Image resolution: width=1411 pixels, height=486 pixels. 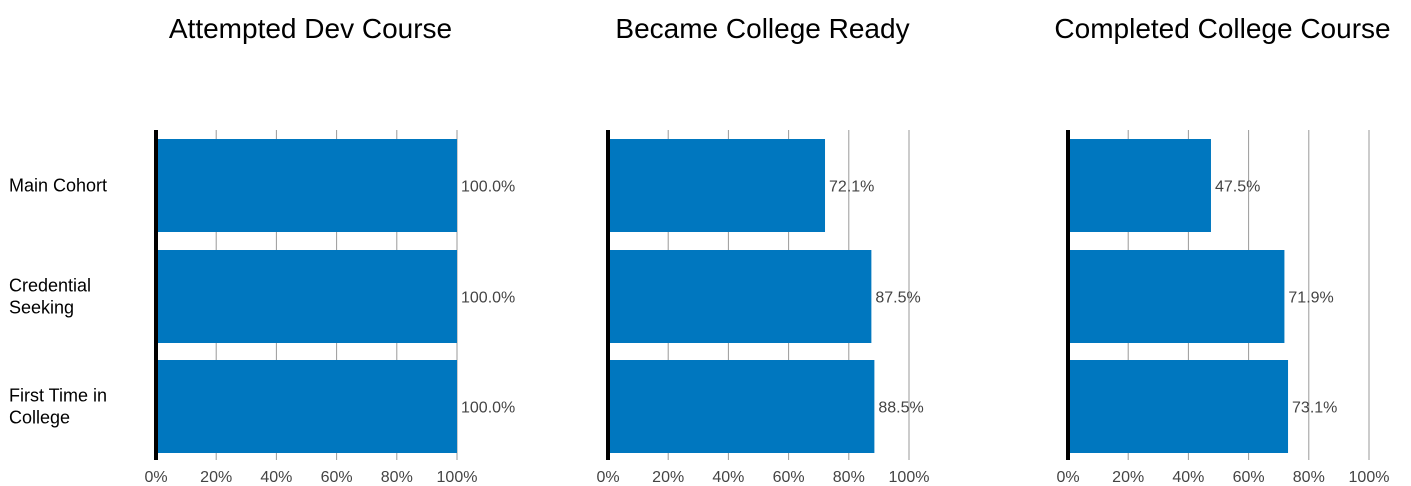 I want to click on data-label: 88.5%, so click(x=900, y=408).